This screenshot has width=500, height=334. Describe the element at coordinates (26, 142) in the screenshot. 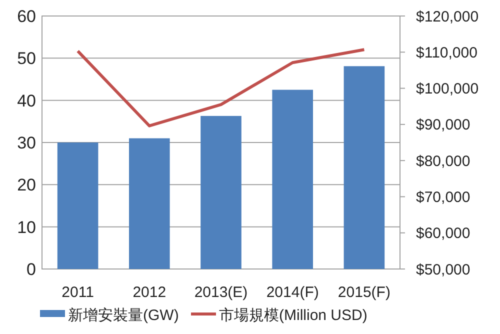

I see `y-tick-label: 30` at that location.